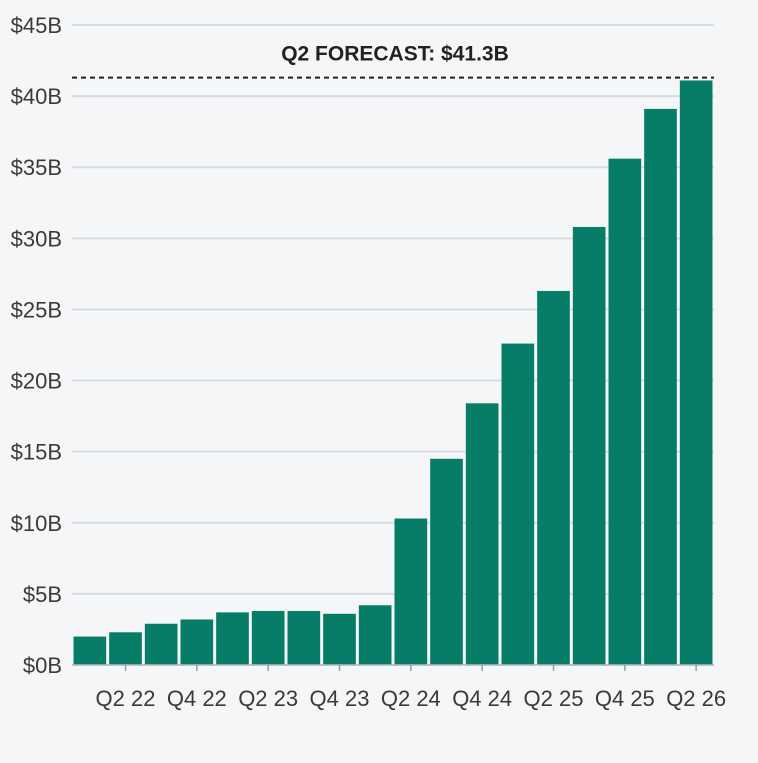 The width and height of the screenshot is (758, 763). Describe the element at coordinates (696, 698) in the screenshot. I see `x-tick-label: Q2 26` at that location.